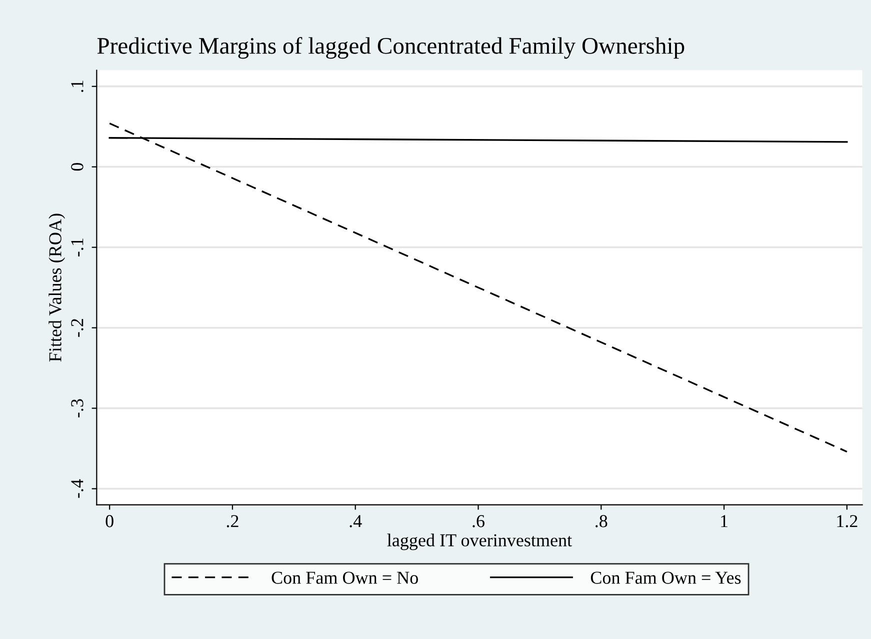 This screenshot has height=639, width=871. Describe the element at coordinates (345, 578) in the screenshot. I see `legend-label: Con Fam Own = No` at that location.